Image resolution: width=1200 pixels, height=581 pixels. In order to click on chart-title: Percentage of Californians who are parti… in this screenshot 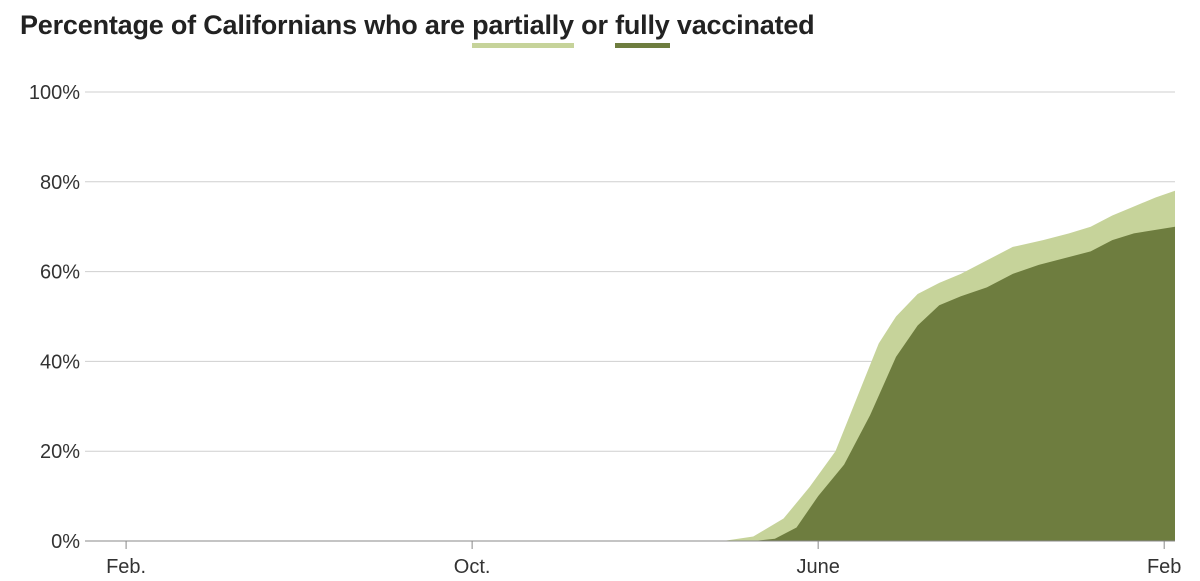, I will do `click(417, 29)`.